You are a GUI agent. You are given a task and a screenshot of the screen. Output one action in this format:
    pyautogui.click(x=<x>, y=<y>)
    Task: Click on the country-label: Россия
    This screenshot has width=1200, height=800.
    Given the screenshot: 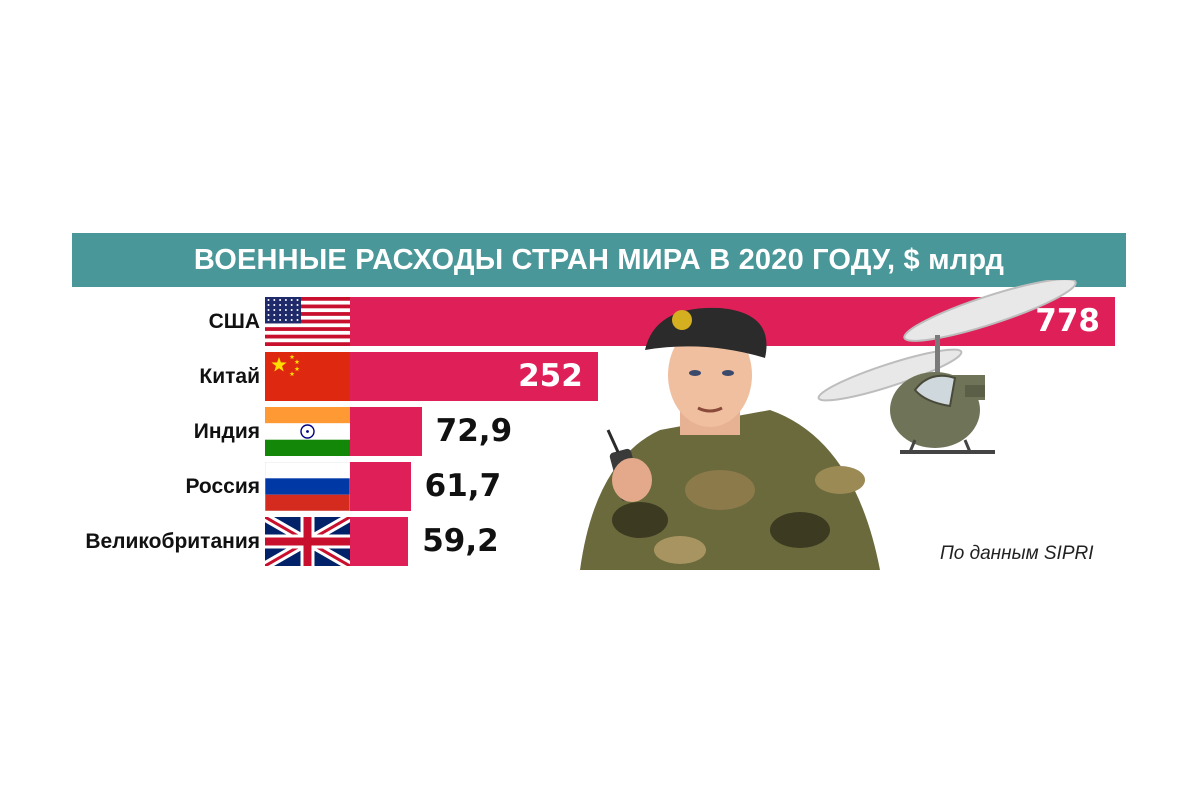 What is the action you would take?
    pyautogui.click(x=222, y=486)
    